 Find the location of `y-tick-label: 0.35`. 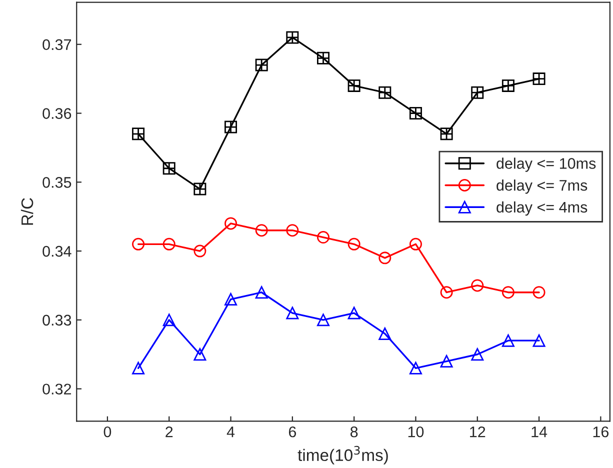

y-tick-label: 0.35 is located at coordinates (57, 182).